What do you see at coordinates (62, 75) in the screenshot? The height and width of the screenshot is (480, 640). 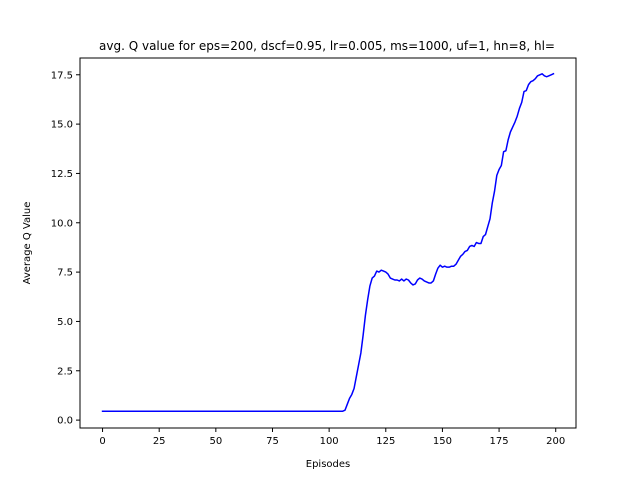 I see `y-tick-label: 17.5` at bounding box center [62, 75].